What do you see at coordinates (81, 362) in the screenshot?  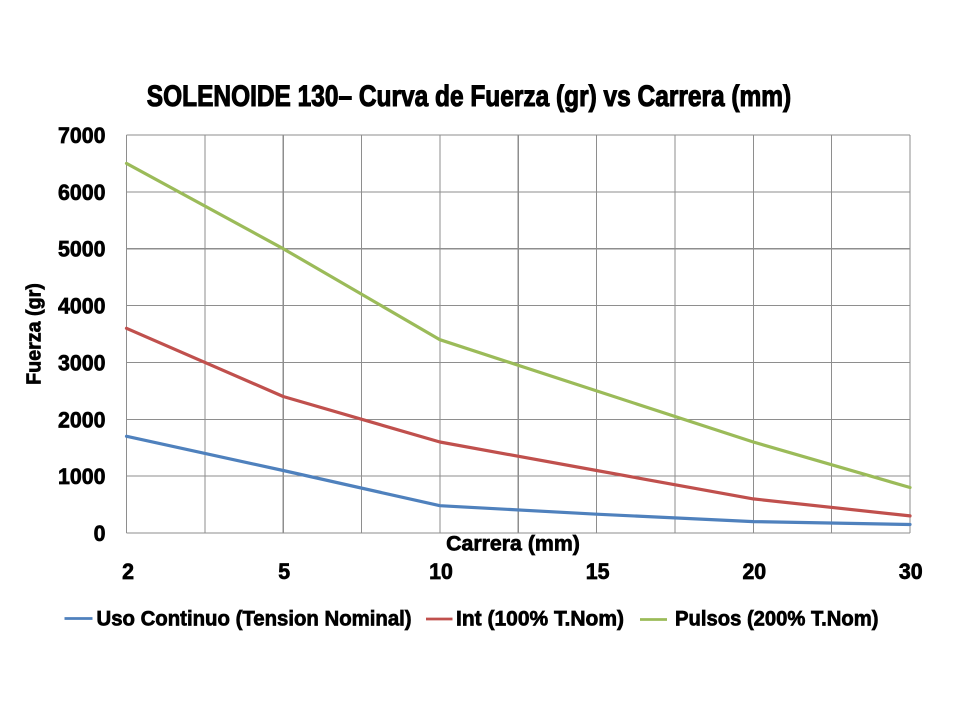 I see `svg-text: 3000` at bounding box center [81, 362].